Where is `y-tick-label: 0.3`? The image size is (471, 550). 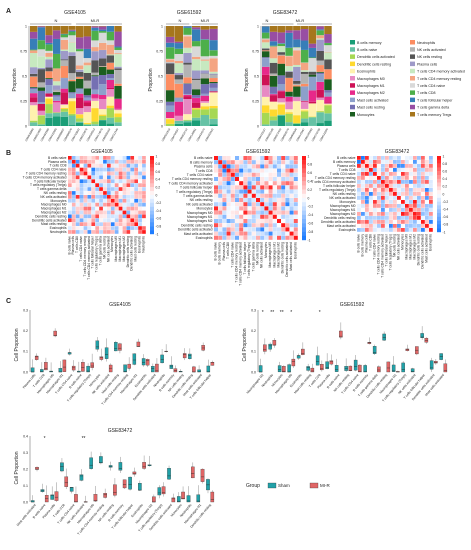
y-tick-label: 0.3 is located at coordinates (25, 453).